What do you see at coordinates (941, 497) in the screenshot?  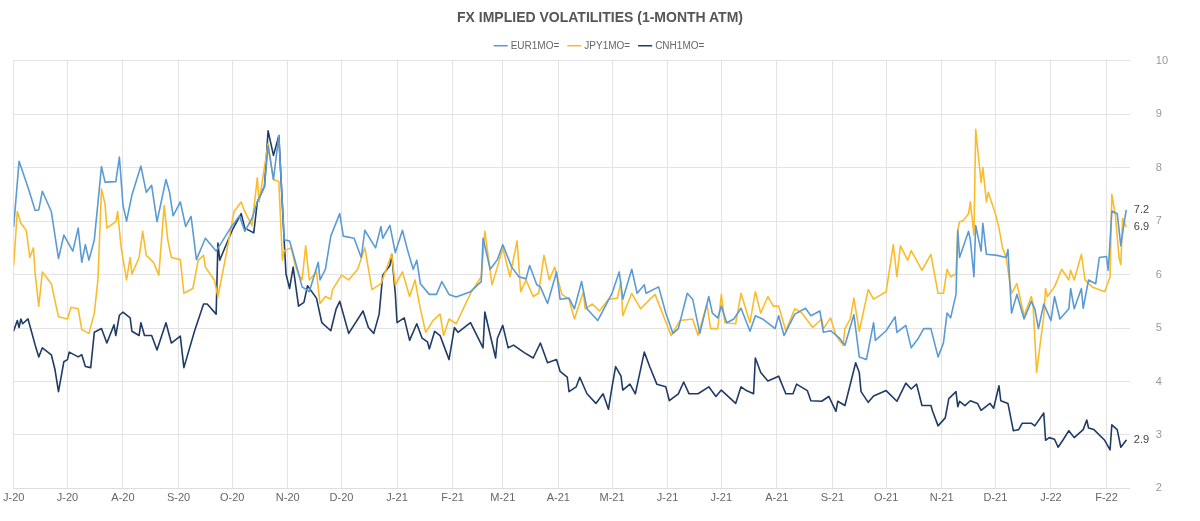 I see `x-tick-label: N-21` at bounding box center [941, 497].